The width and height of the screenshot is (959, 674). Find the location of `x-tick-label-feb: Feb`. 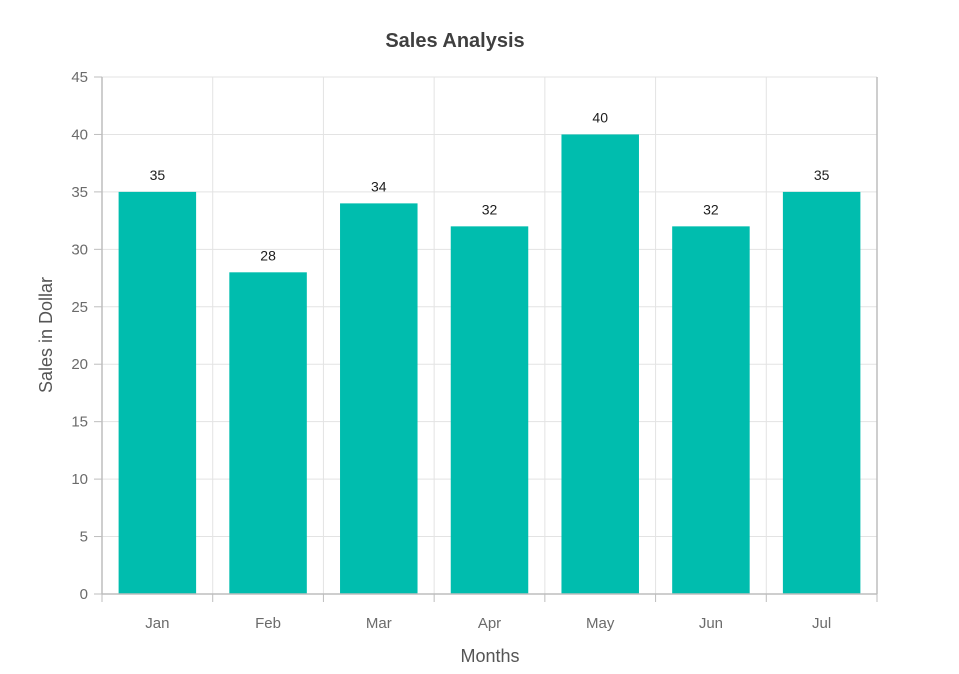

x-tick-label-feb: Feb is located at coordinates (268, 623).